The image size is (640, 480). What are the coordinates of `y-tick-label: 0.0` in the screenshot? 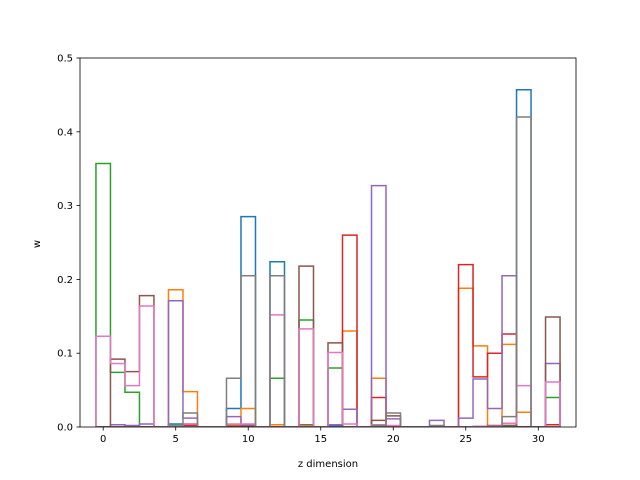 It's located at (65, 428).